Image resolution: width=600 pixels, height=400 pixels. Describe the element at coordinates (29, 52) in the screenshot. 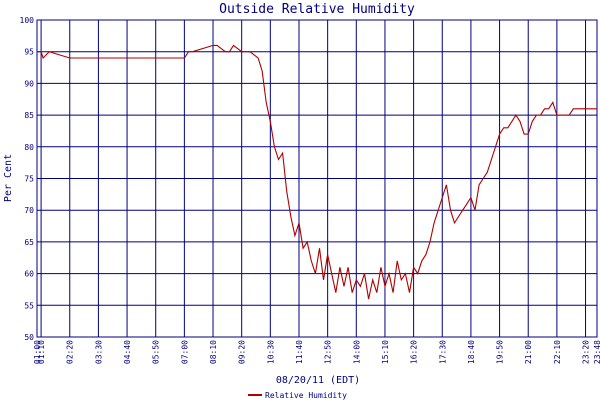

I see `y-tick-label: 95` at that location.